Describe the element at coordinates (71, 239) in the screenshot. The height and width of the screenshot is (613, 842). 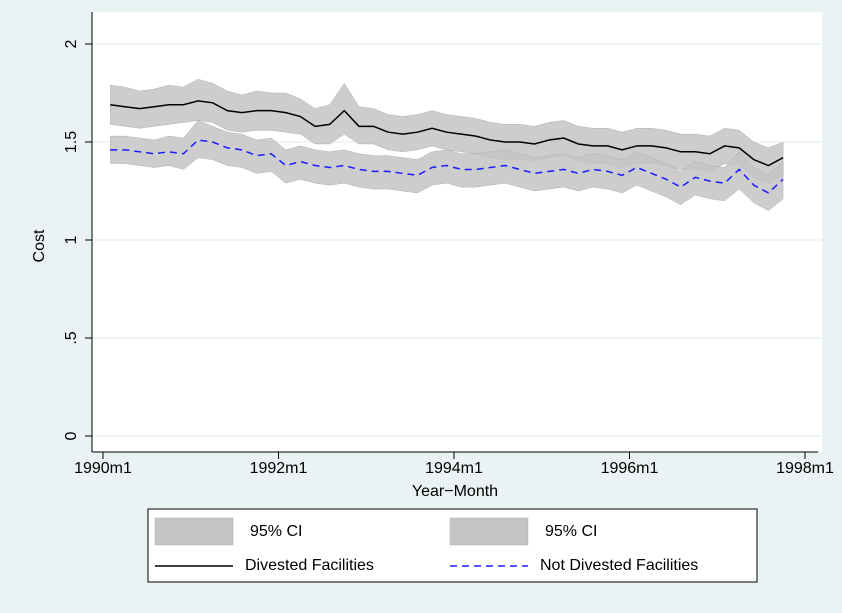
I see `y-tick-label: 1` at that location.